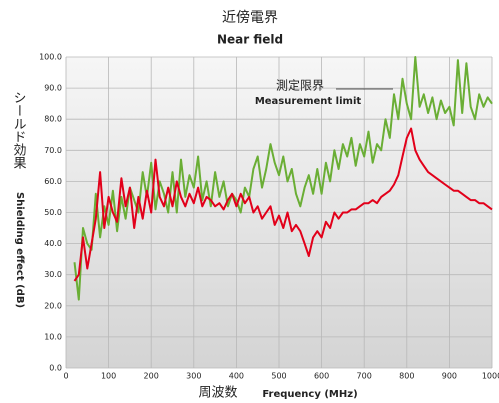 This screenshot has width=499, height=403. What do you see at coordinates (53, 274) in the screenshot?
I see `y-tick-label: 30.0` at bounding box center [53, 274].